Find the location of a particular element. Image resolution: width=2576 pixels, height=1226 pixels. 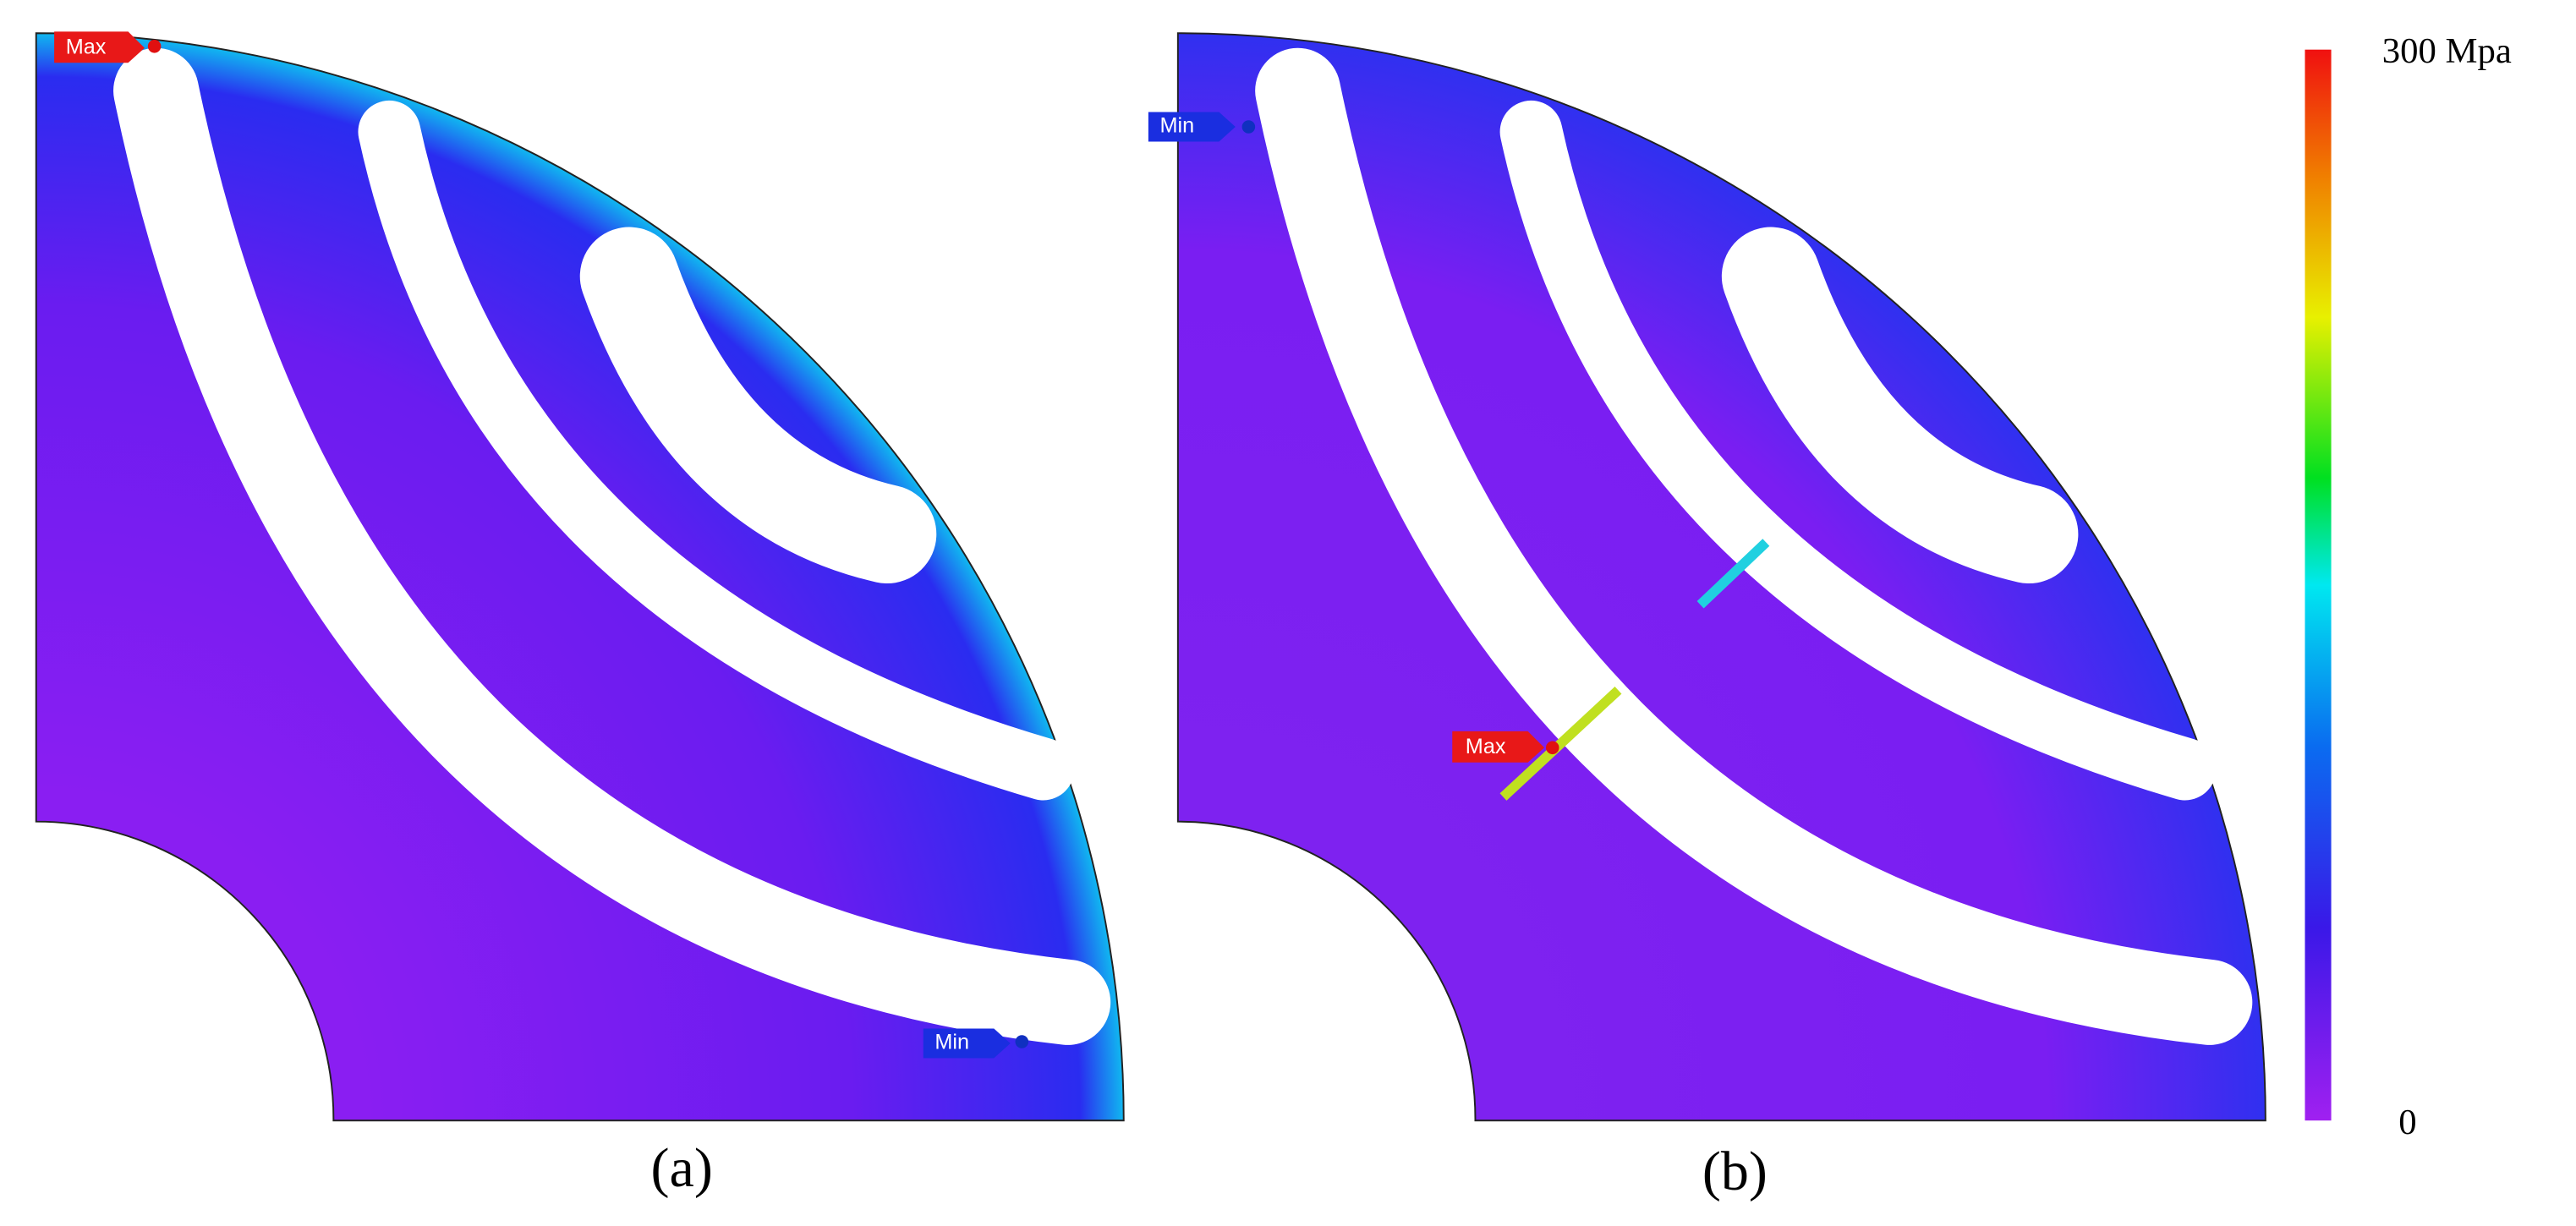

colorbar-min-label: 0 is located at coordinates (2407, 1122).